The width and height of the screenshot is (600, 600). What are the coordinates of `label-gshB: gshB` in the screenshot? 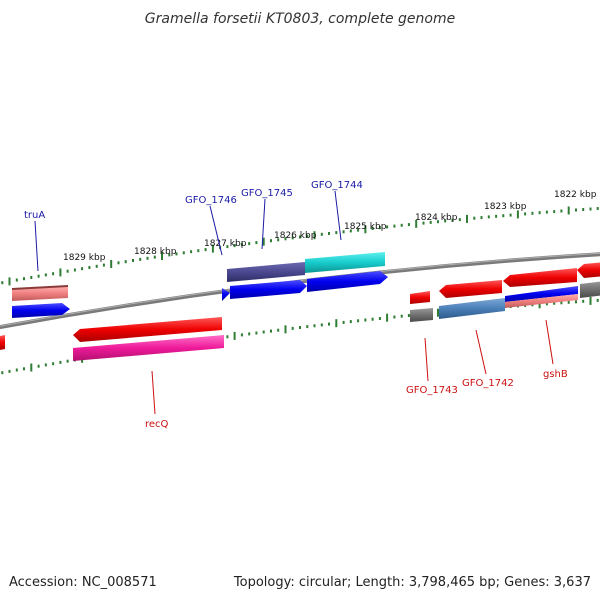 It's located at (555, 374).